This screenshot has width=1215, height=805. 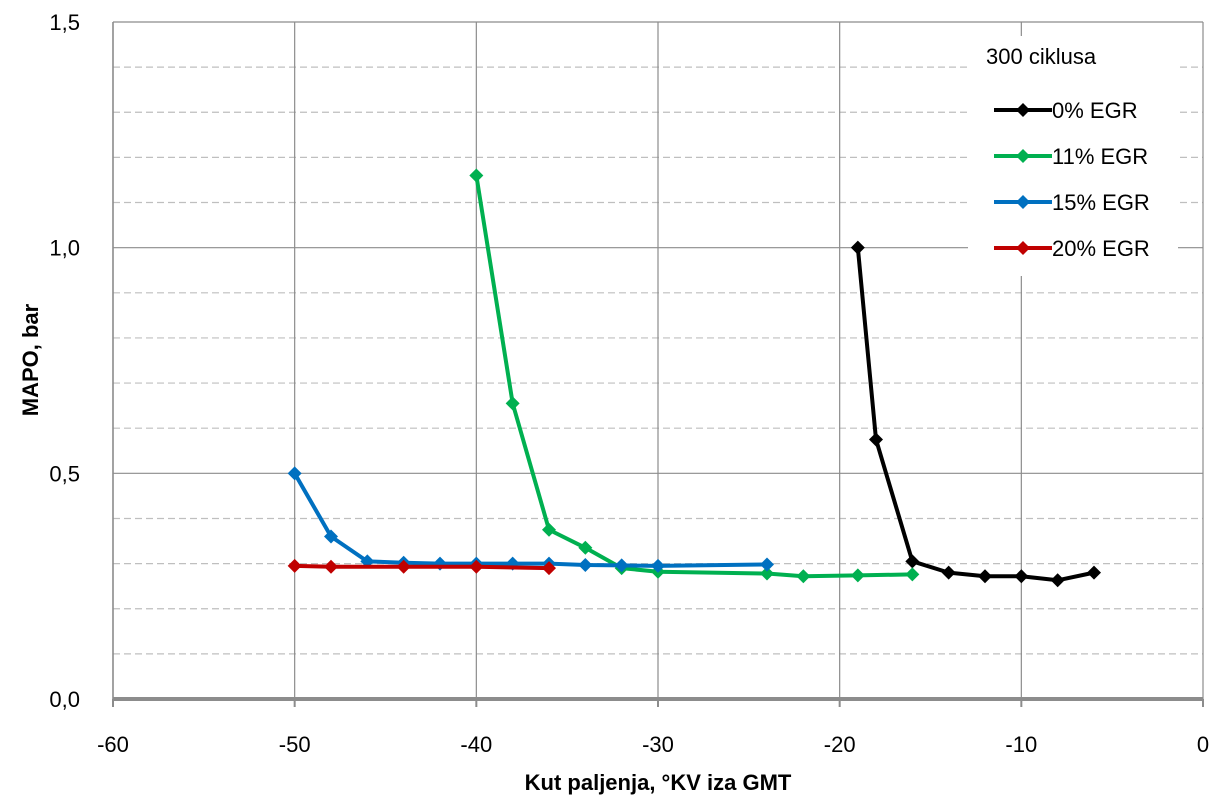 What do you see at coordinates (30, 359) in the screenshot?
I see `y-axis-title: MAPO, bar` at bounding box center [30, 359].